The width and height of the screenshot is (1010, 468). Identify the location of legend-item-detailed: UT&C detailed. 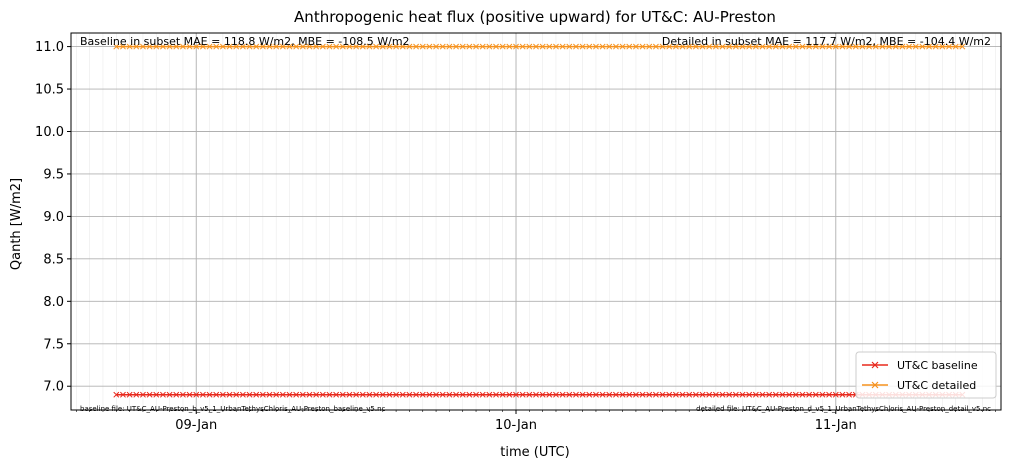
(919, 385).